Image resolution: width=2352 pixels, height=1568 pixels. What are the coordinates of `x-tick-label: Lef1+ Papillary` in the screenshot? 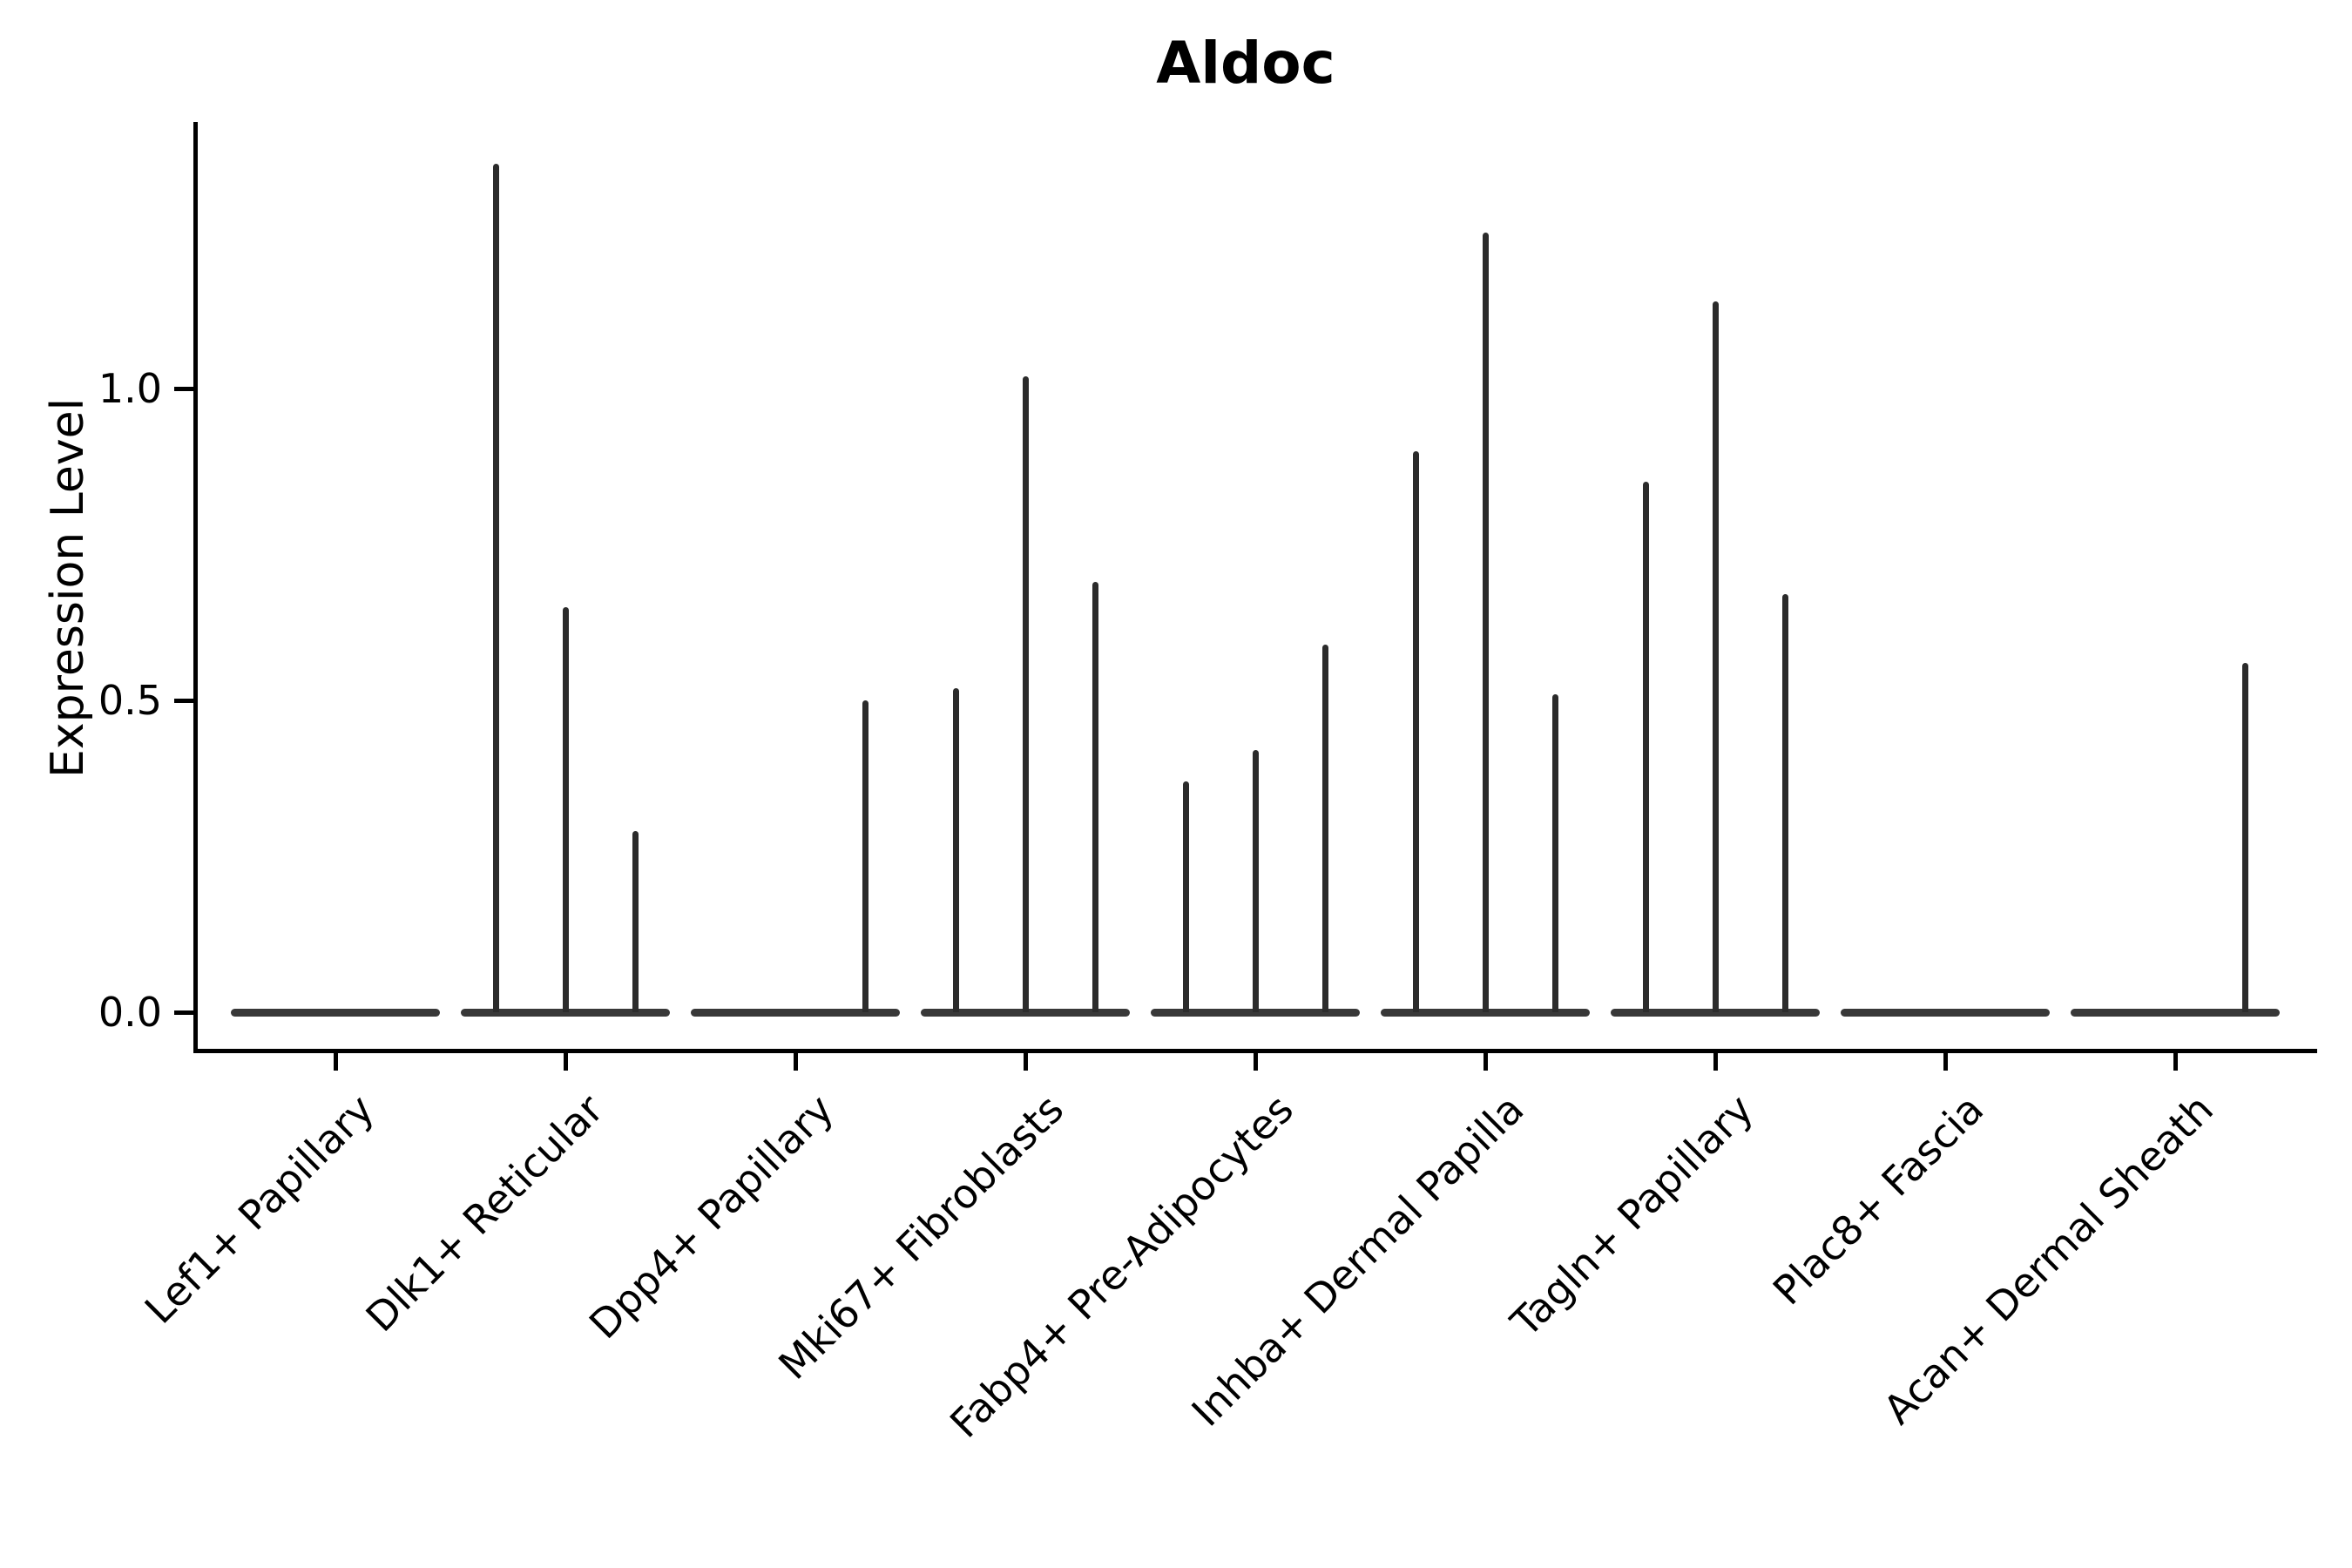 It's located at (259, 1209).